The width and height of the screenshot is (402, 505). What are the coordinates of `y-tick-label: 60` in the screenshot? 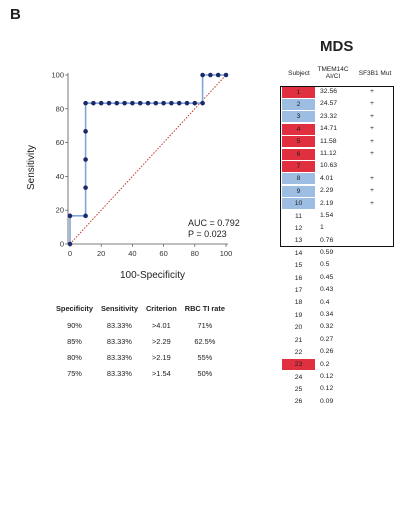 It's located at (60, 142).